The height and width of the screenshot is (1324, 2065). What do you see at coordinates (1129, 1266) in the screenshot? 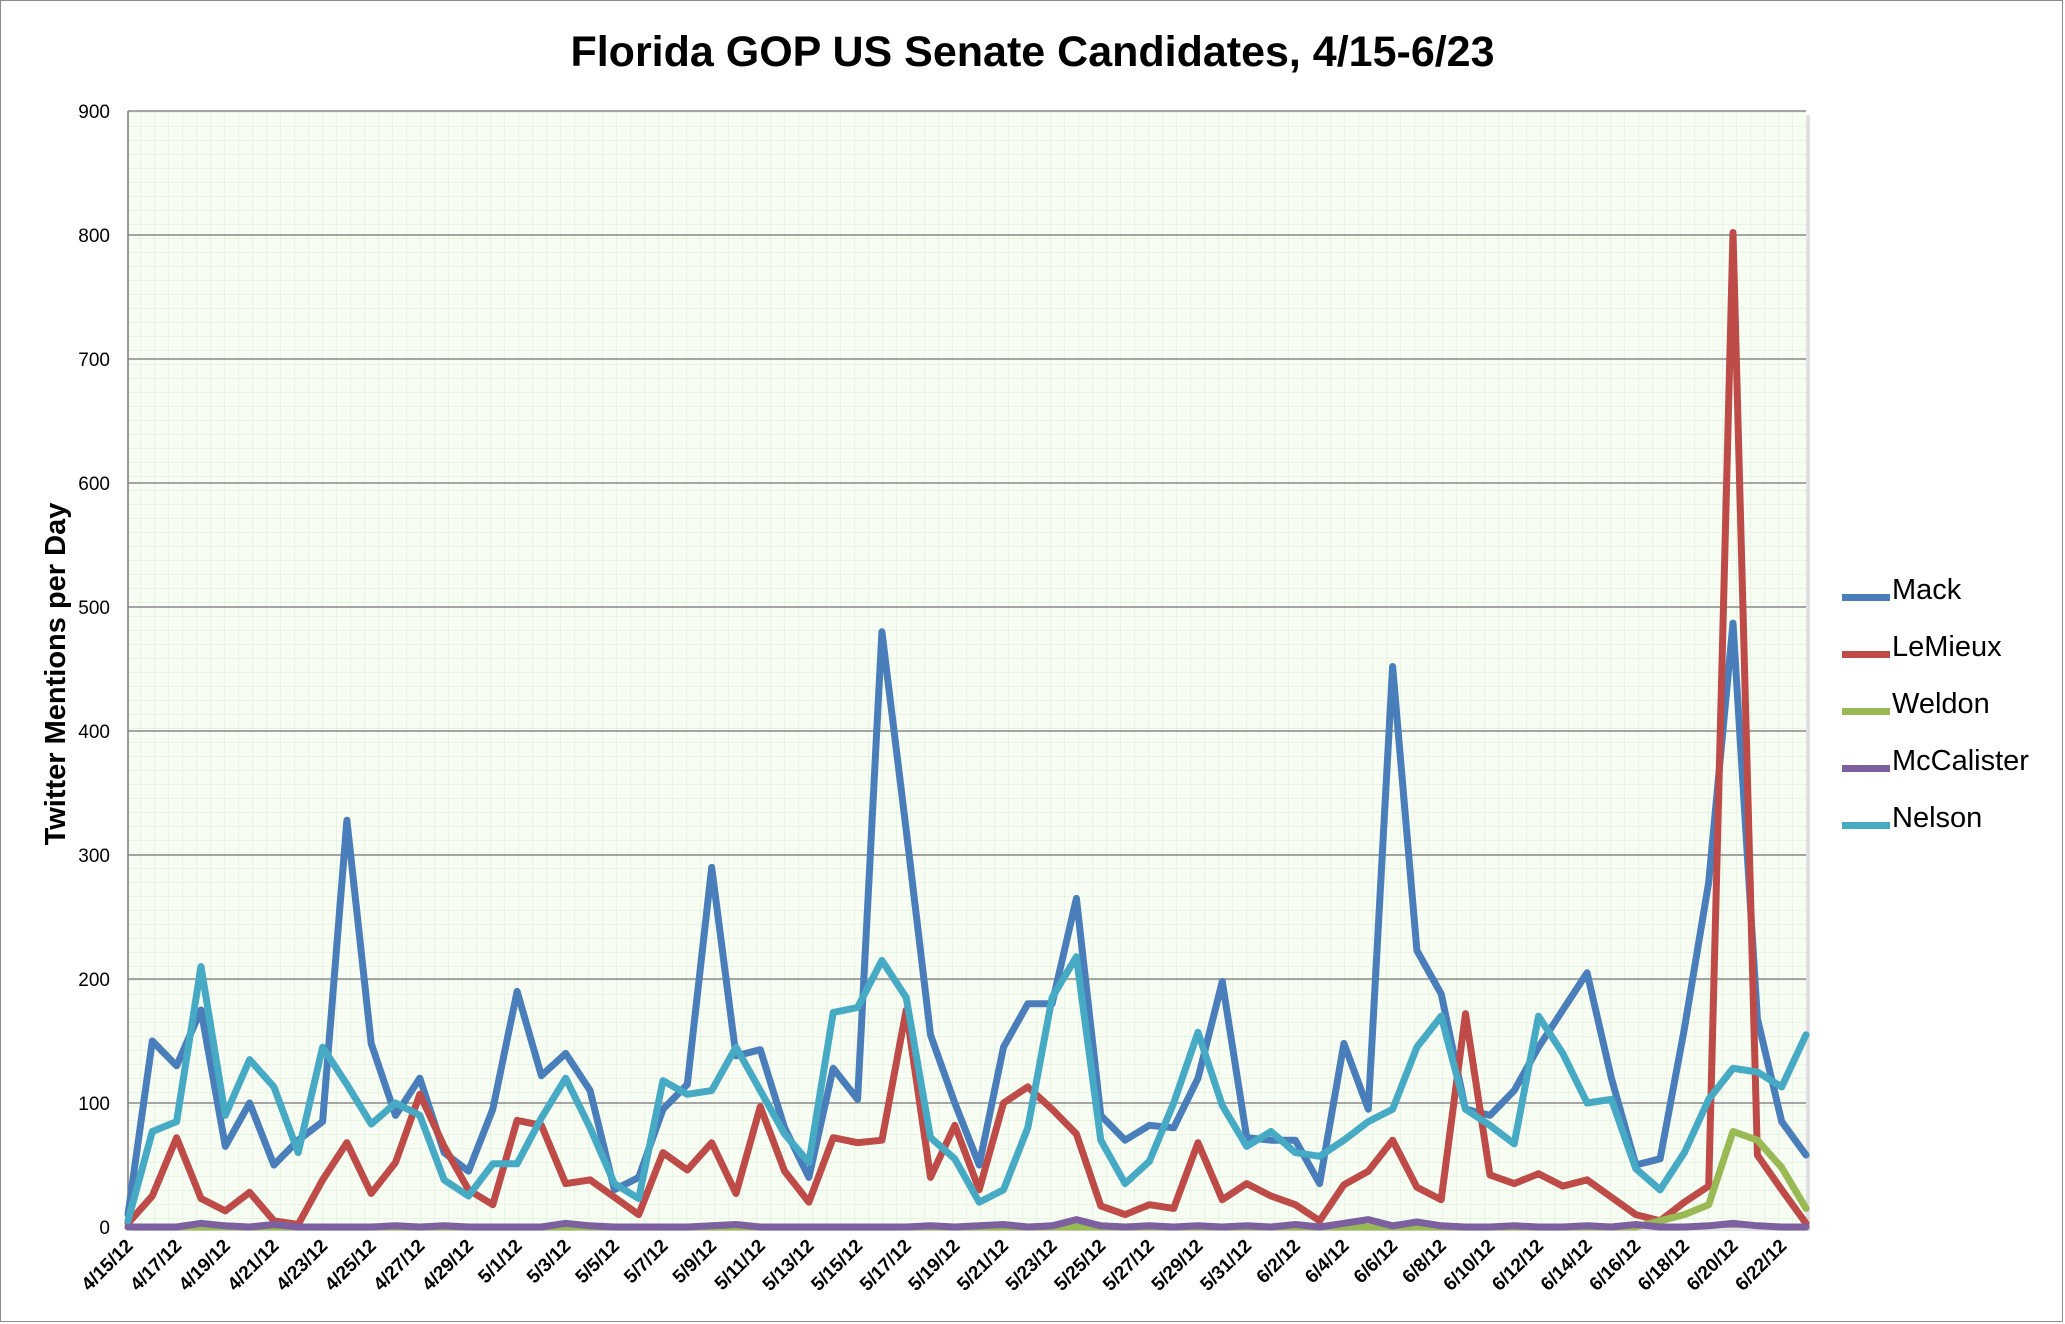
I see `x-tick-label: 5/27/12` at bounding box center [1129, 1266].